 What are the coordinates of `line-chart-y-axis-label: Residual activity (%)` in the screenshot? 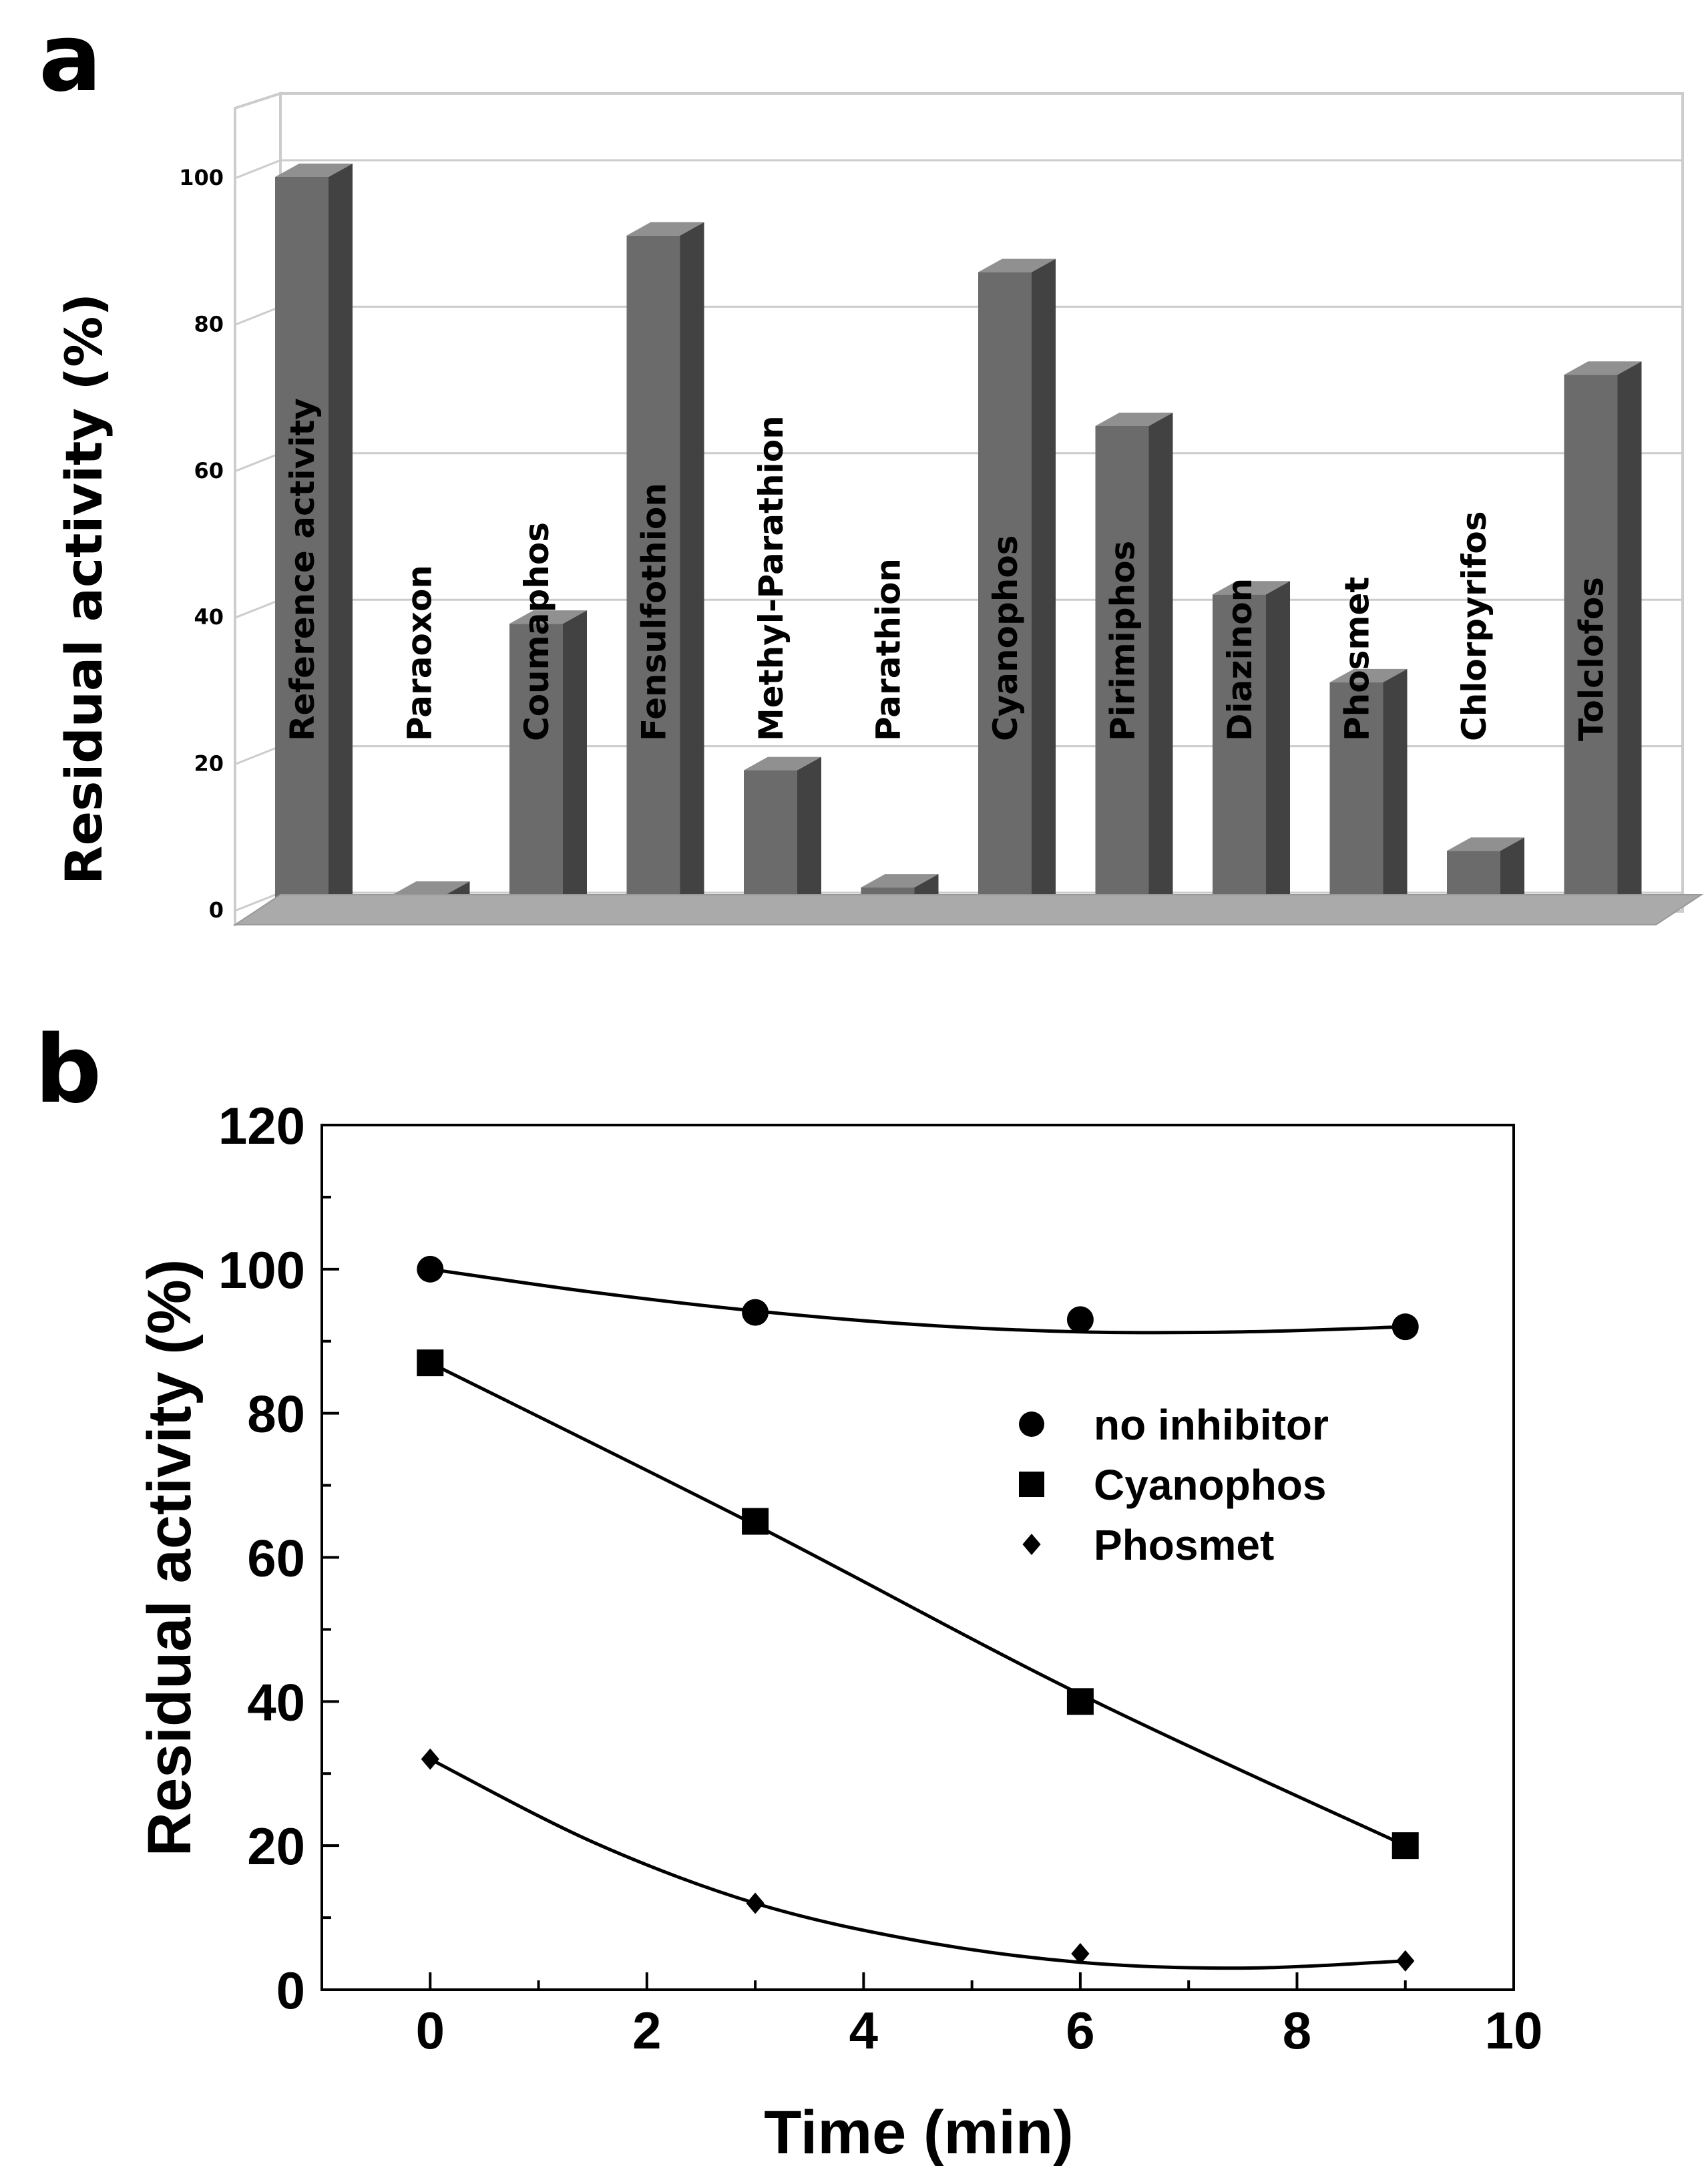 It's located at (170, 1558).